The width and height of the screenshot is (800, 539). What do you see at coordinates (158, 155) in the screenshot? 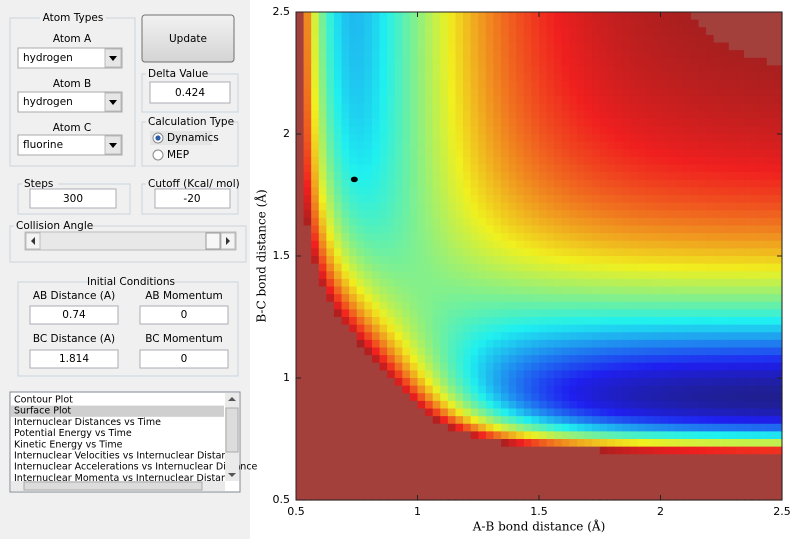
I see `radio-button` at bounding box center [158, 155].